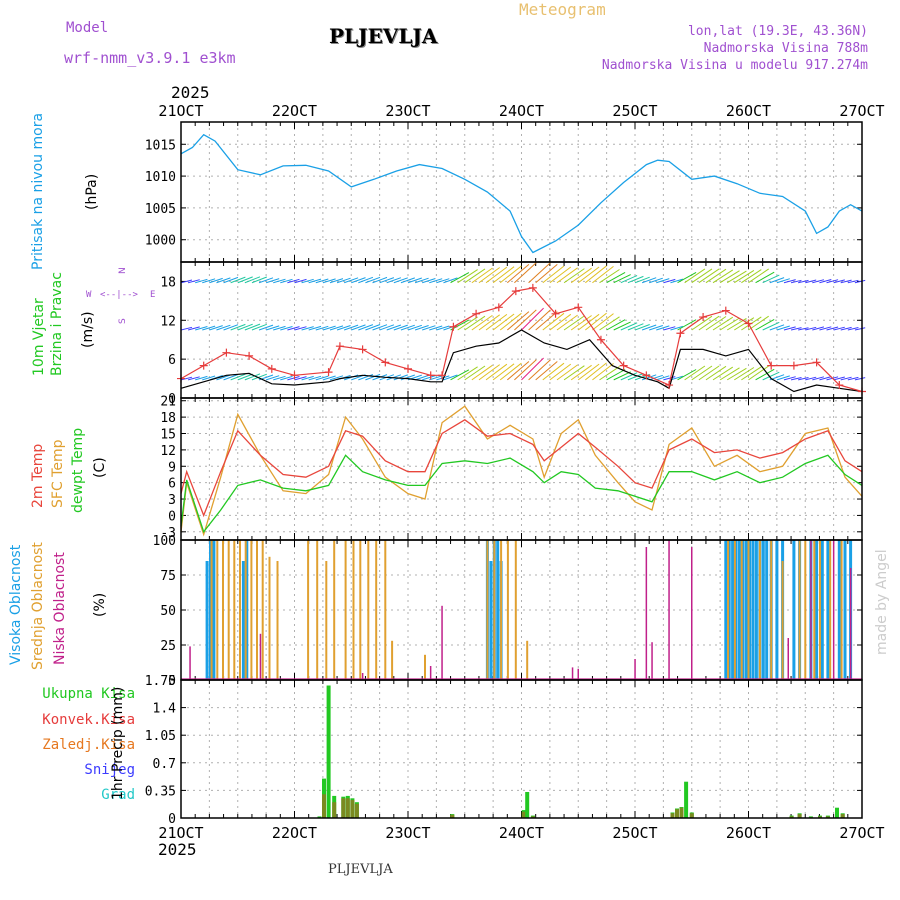 The image size is (900, 900). What do you see at coordinates (748, 833) in the screenshot?
I see `x-tick-label-bottom: 26OCT` at bounding box center [748, 833].